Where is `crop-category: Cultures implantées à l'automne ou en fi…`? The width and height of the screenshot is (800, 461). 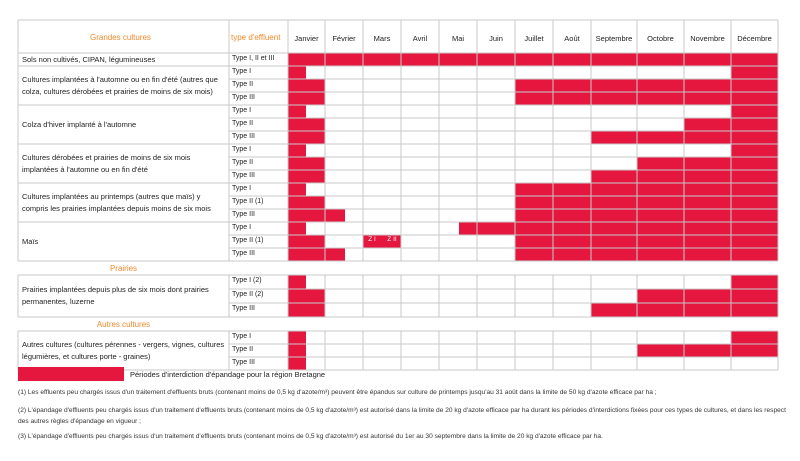
crop-category: Cultures implantées à l'automne ou en fi… is located at coordinates (120, 85).